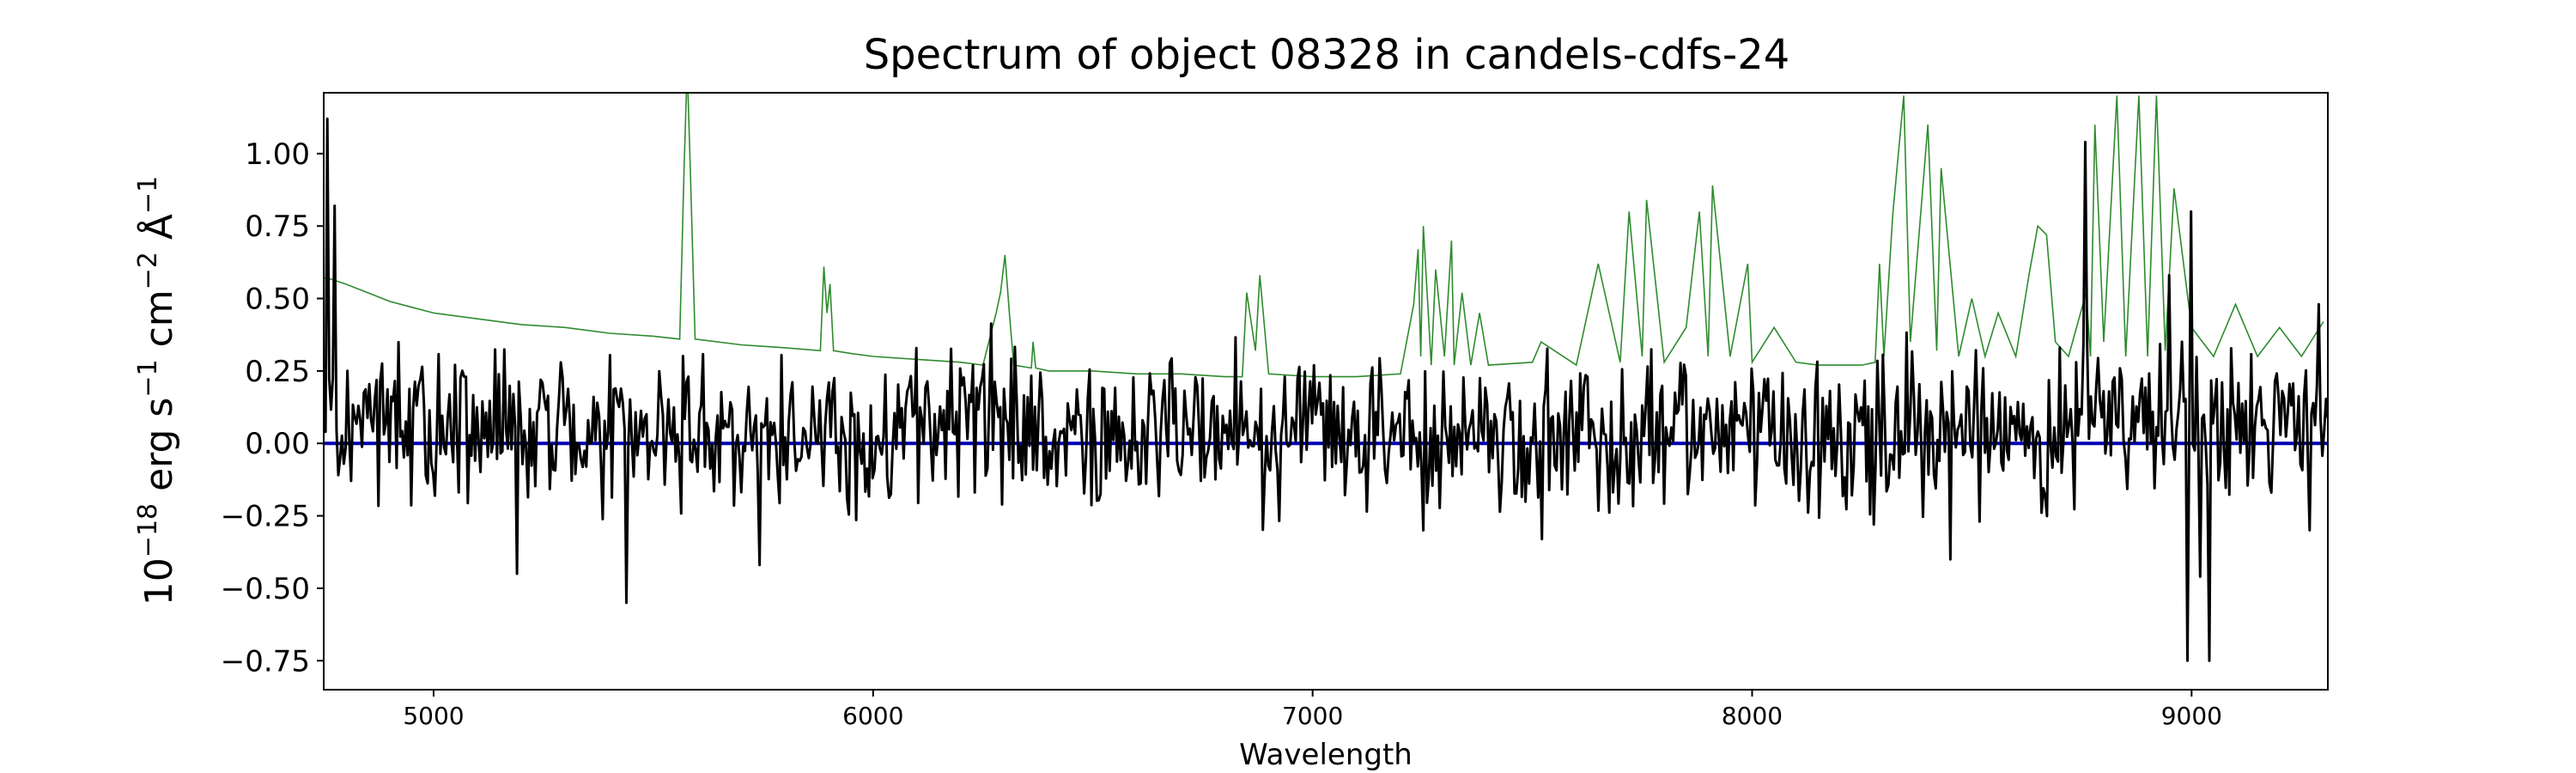 This screenshot has width=2576, height=773. Describe the element at coordinates (872, 716) in the screenshot. I see `x-tick-label: 6000` at that location.